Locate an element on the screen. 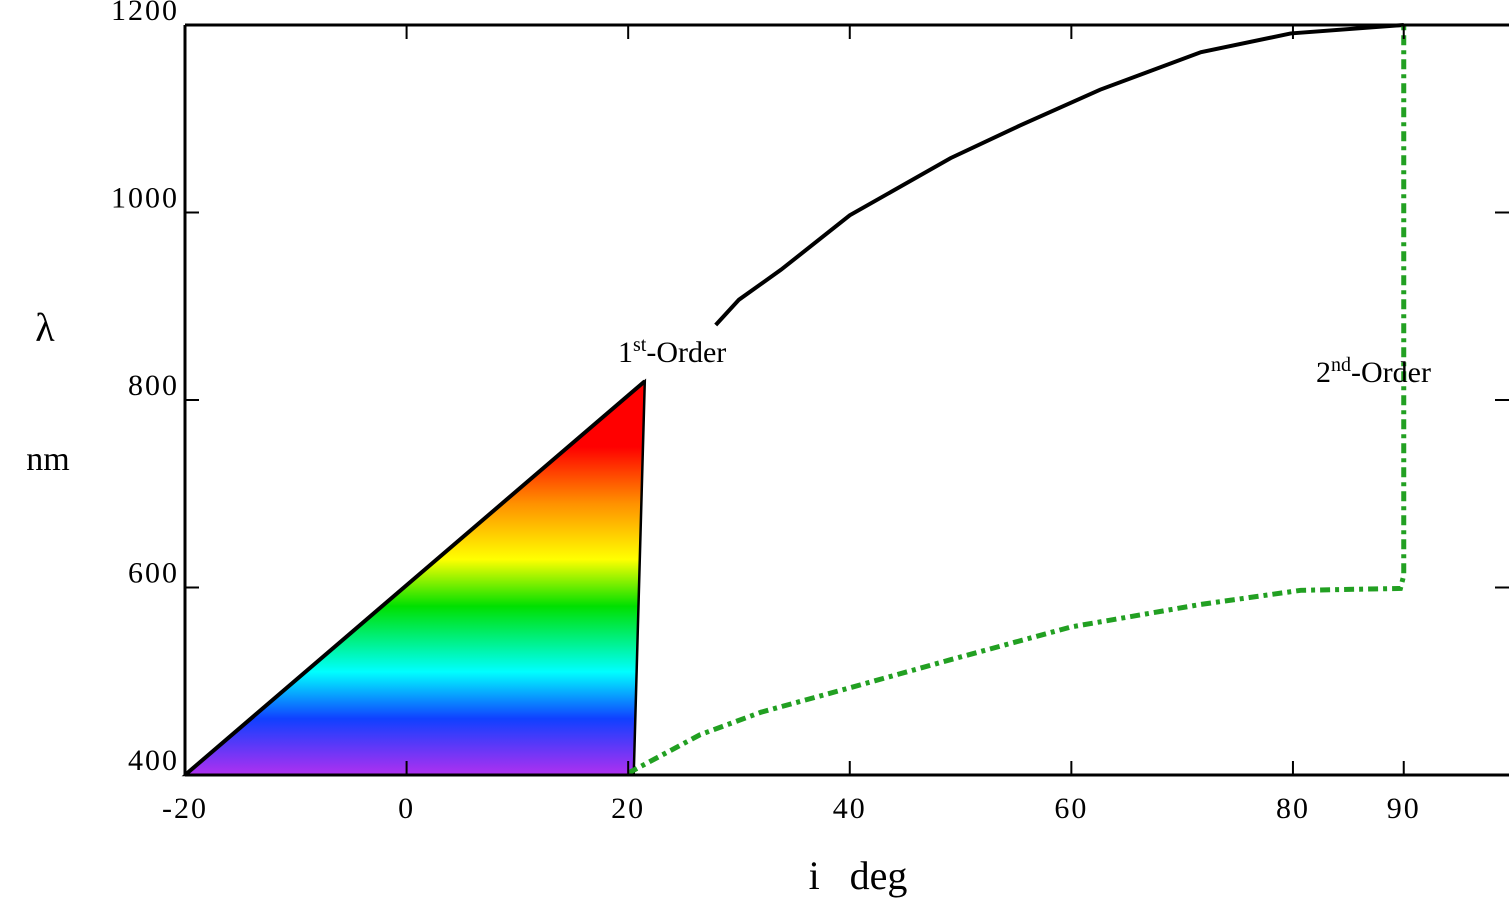  y-axis-unit: nm is located at coordinates (47, 459).